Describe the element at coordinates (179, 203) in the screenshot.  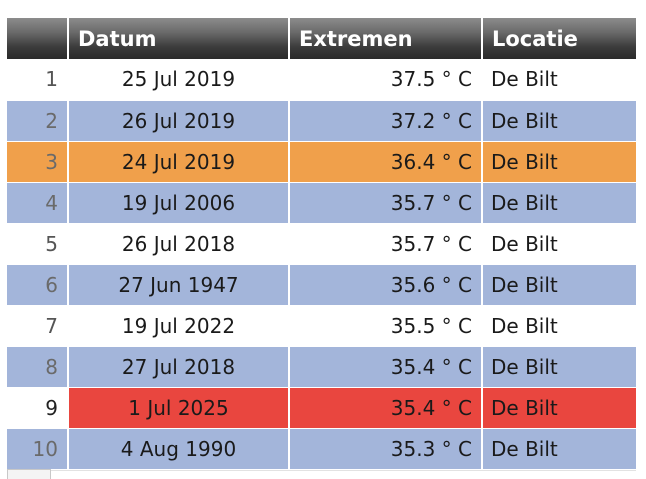
I see `row-date: 19 Jul 2006` at that location.